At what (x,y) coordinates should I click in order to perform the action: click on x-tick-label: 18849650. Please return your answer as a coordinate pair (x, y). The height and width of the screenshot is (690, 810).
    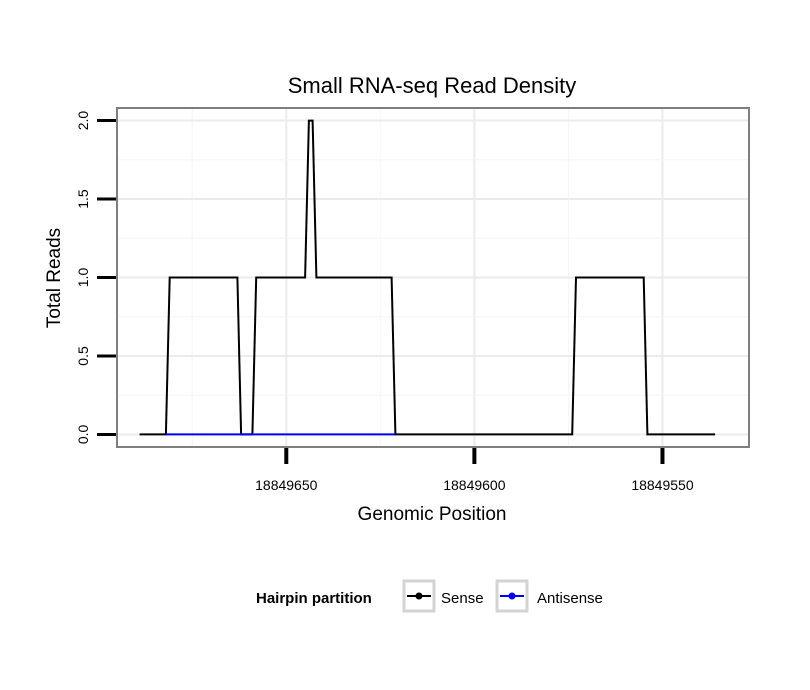
    Looking at the image, I should click on (286, 485).